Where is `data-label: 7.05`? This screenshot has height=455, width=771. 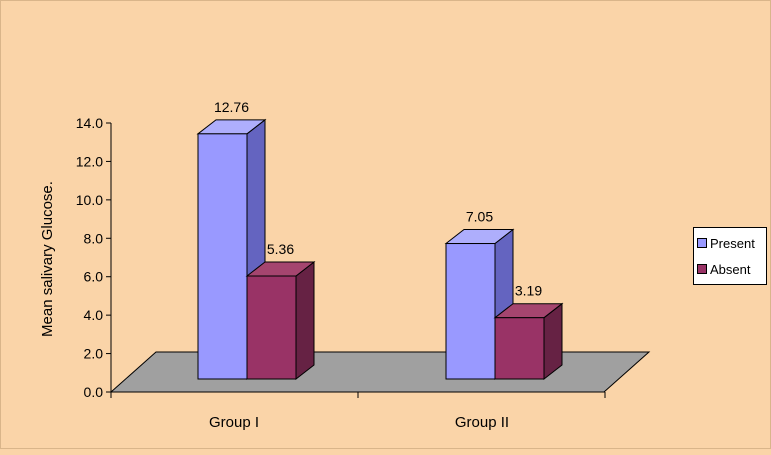 data-label: 7.05 is located at coordinates (479, 217).